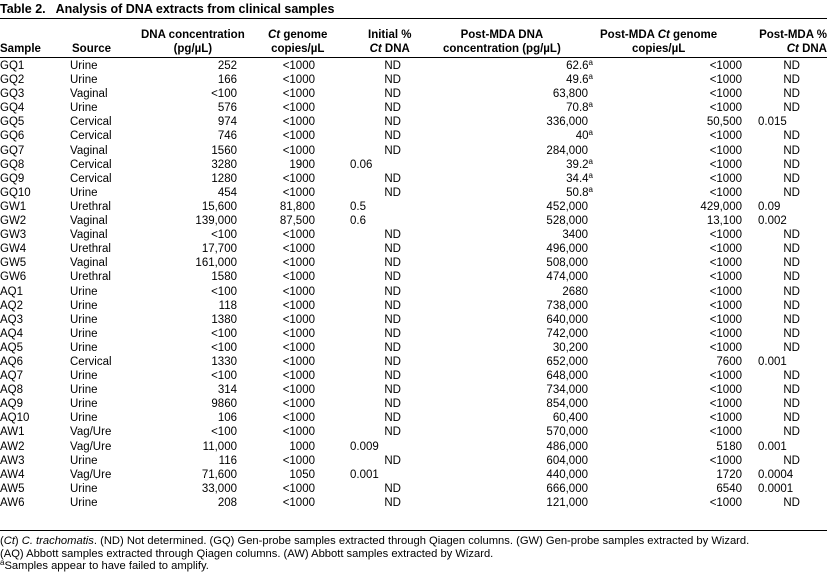 This screenshot has width=827, height=582. I want to click on cell-ct-genome: 1000, so click(302, 446).